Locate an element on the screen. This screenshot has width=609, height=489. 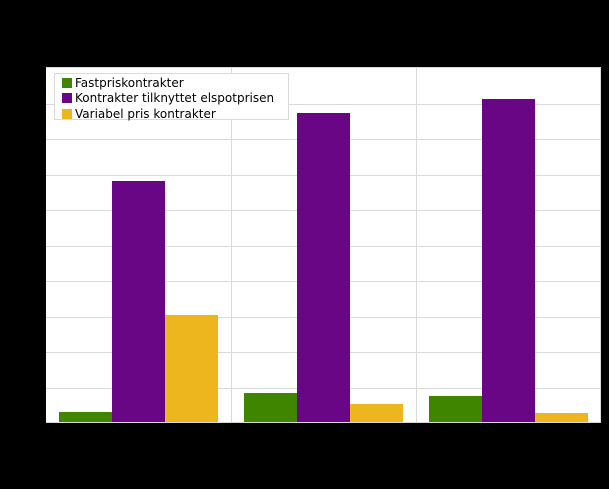
legend-item-variabel: Variabel pris kontrakter is located at coordinates (175, 114).